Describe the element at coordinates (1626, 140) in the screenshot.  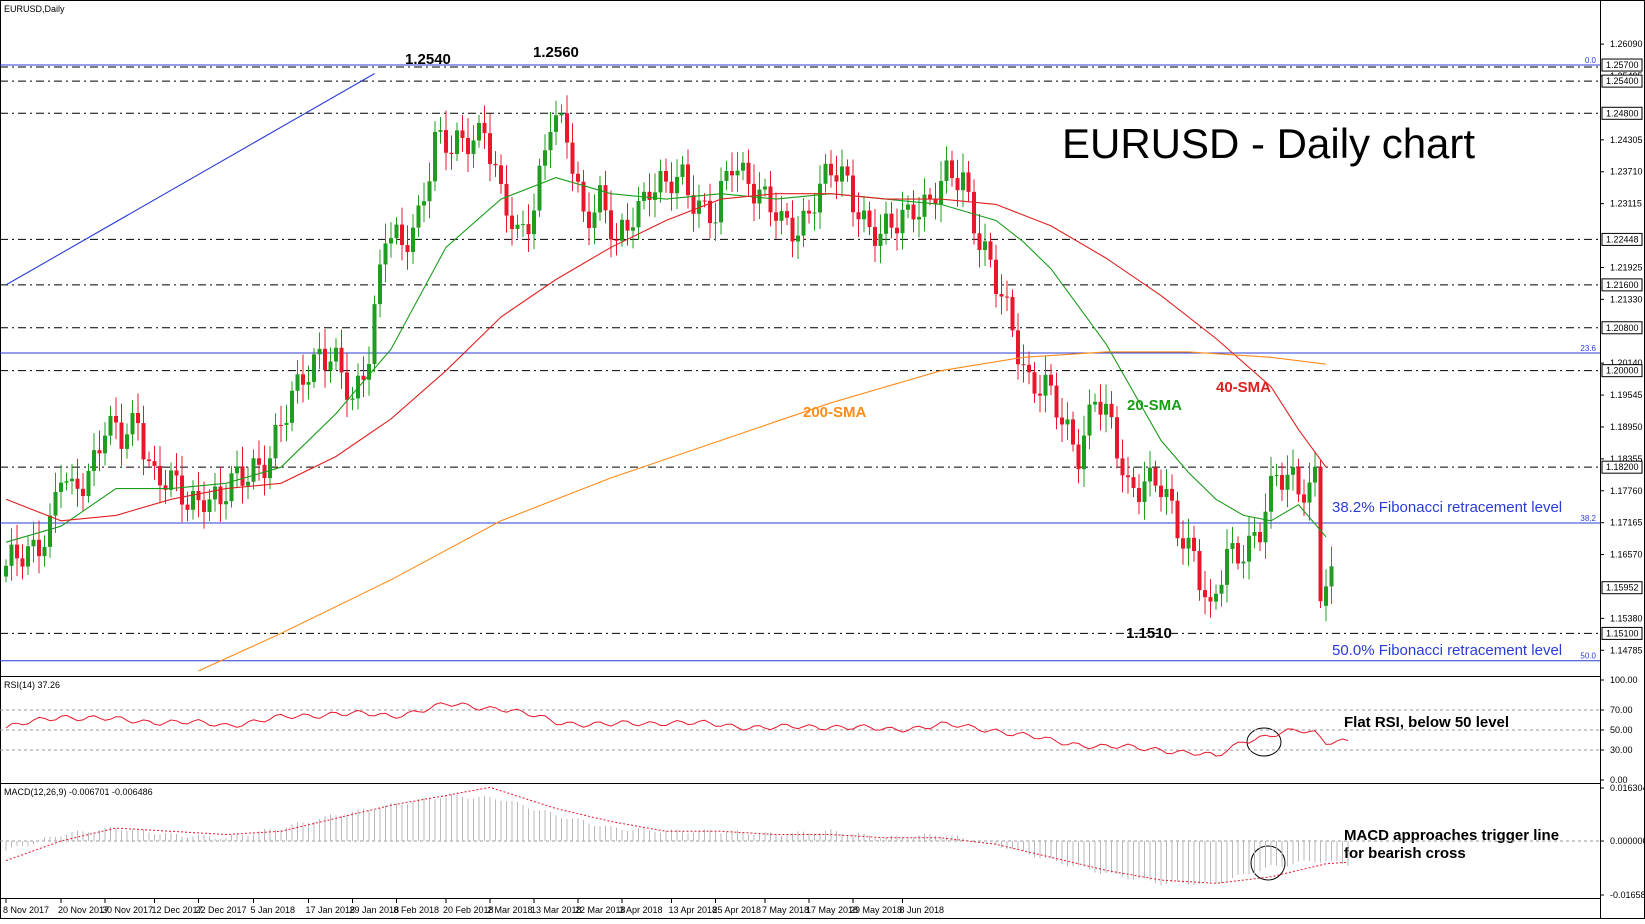
I see `y-tick-label: 1.24305` at that location.